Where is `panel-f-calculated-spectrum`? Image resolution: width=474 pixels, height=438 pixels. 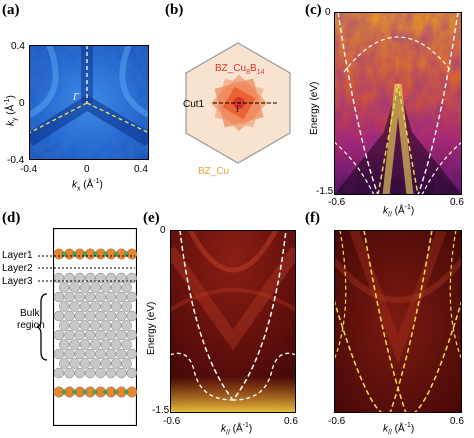 panel-f-calculated-spectrum is located at coordinates (398, 321).